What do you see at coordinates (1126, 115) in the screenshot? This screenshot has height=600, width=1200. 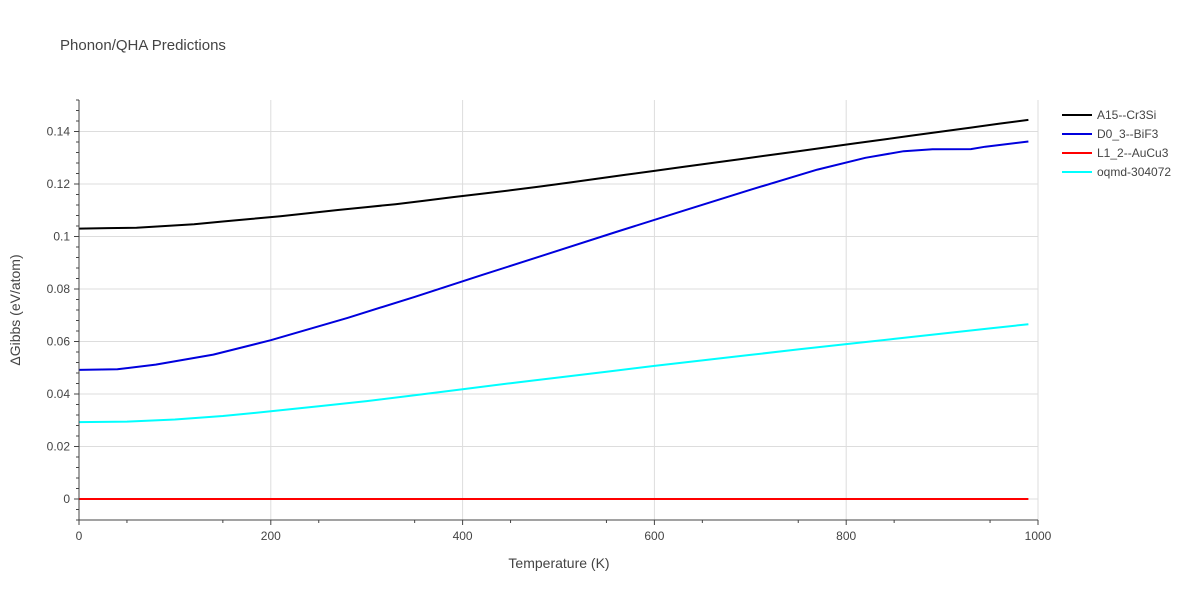 I see `legend-label: A15--Cr3Si` at bounding box center [1126, 115].